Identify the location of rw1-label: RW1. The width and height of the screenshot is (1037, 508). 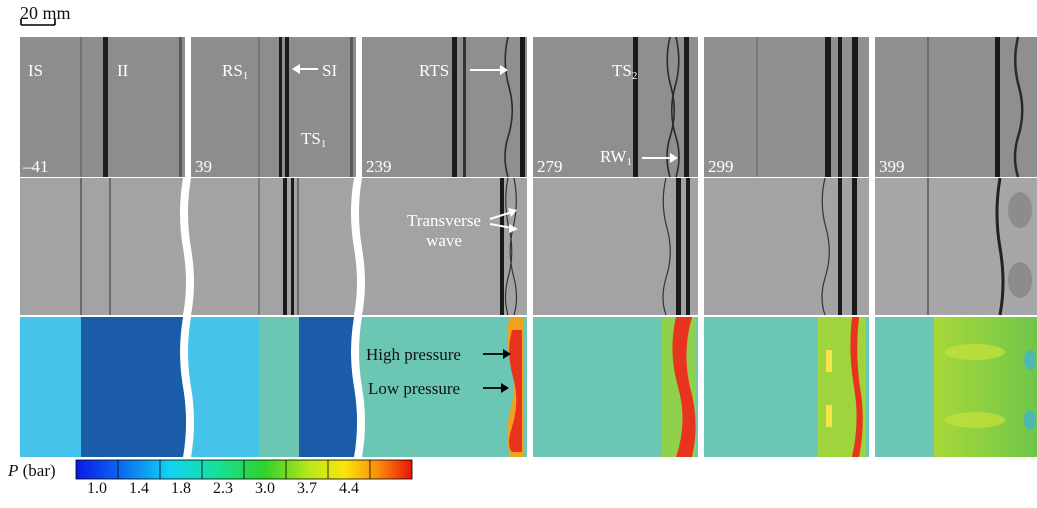
(616, 158).